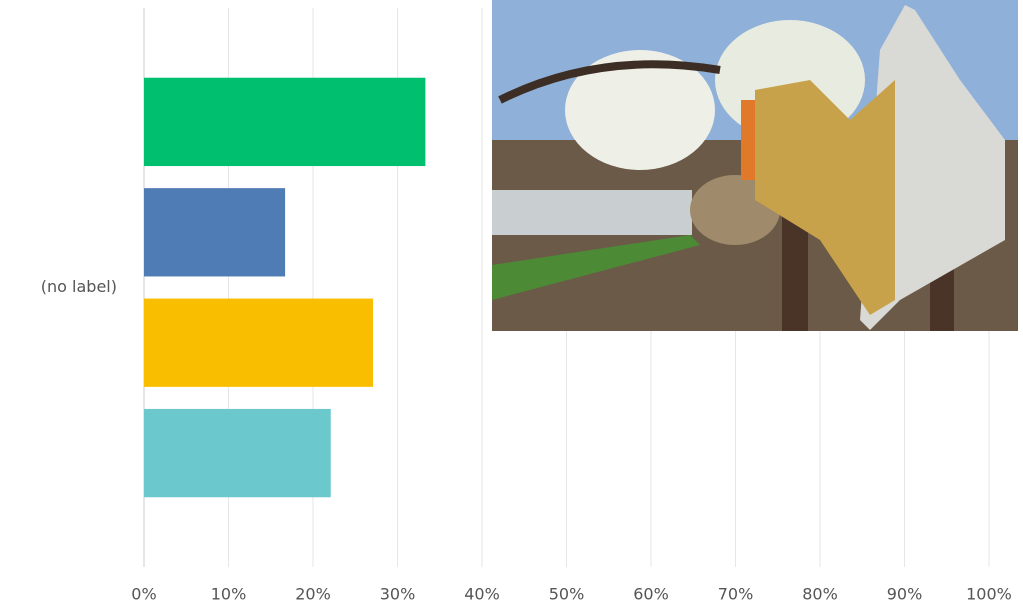 The width and height of the screenshot is (1023, 606). I want to click on x-tick-label: 0%, so click(143, 594).